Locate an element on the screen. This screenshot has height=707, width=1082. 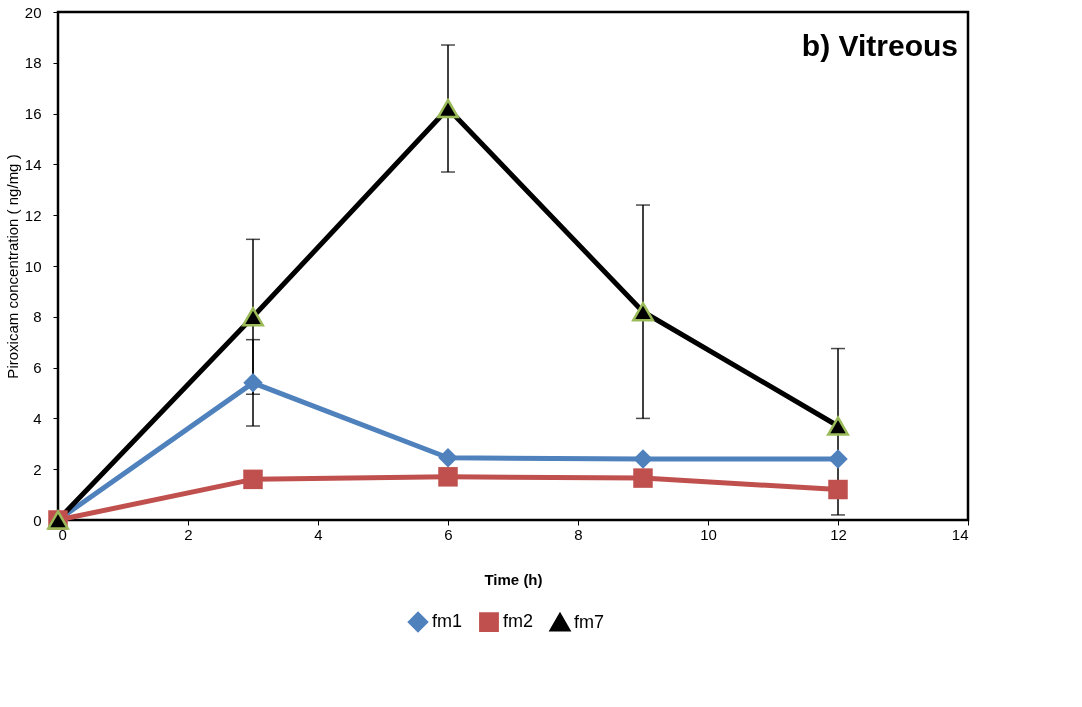
x-tick-label: 12 is located at coordinates (838, 534).